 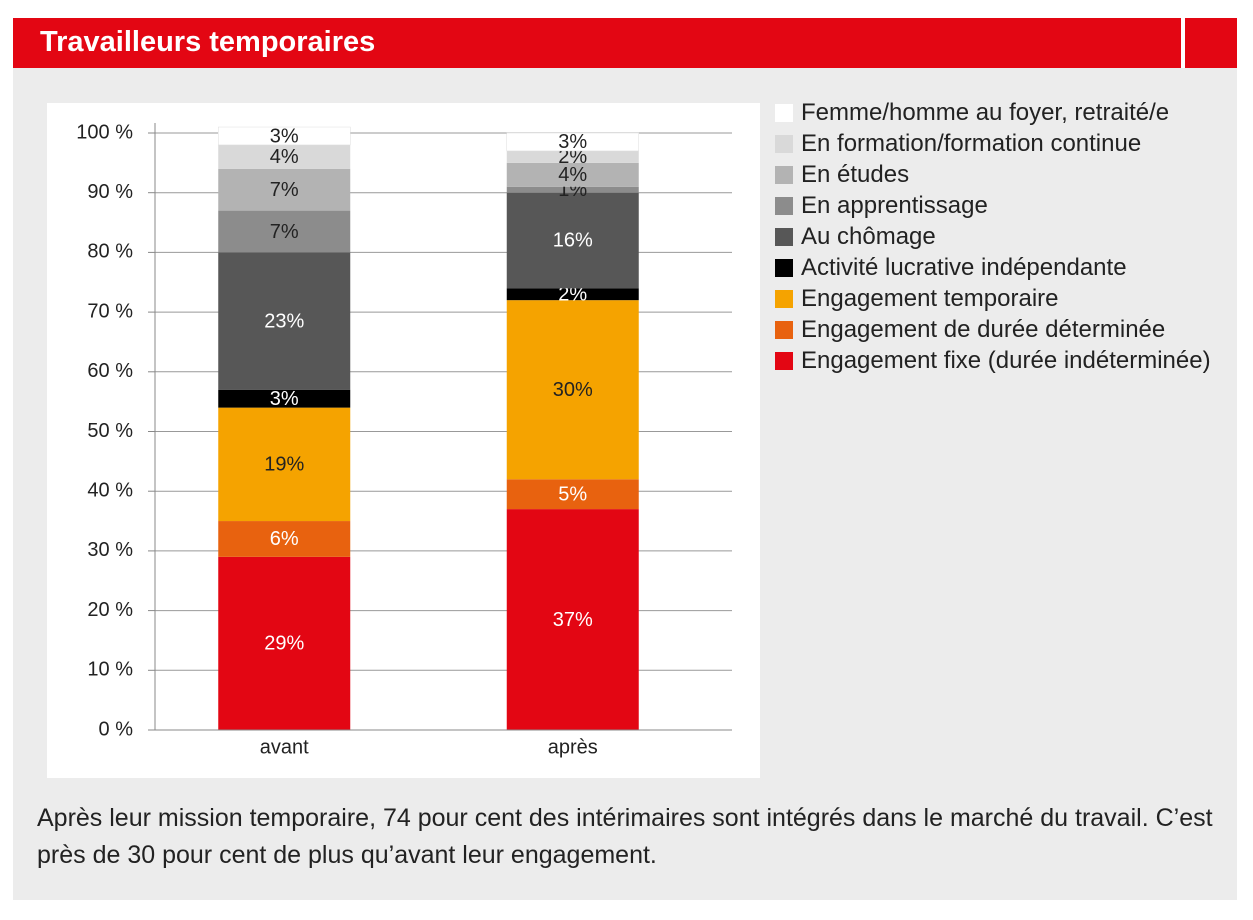 I want to click on legend-item: Engagement fixe (durée indéterminée), so click(x=1008, y=360).